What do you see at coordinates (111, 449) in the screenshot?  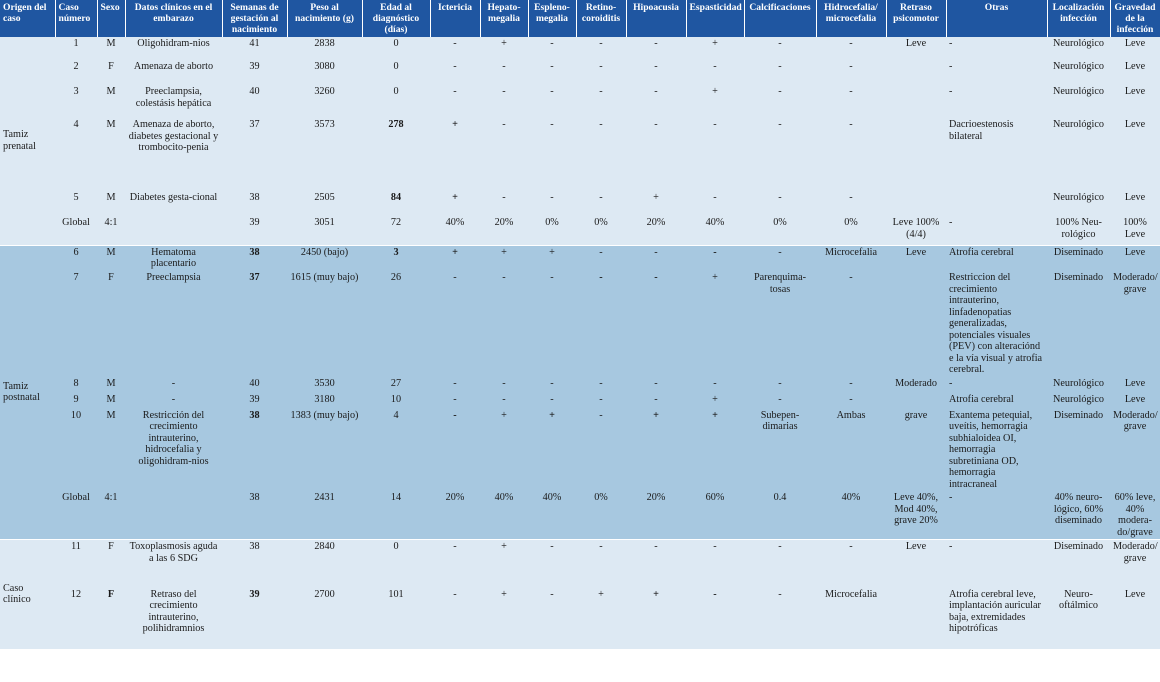 I see `cell-sexo: M` at bounding box center [111, 449].